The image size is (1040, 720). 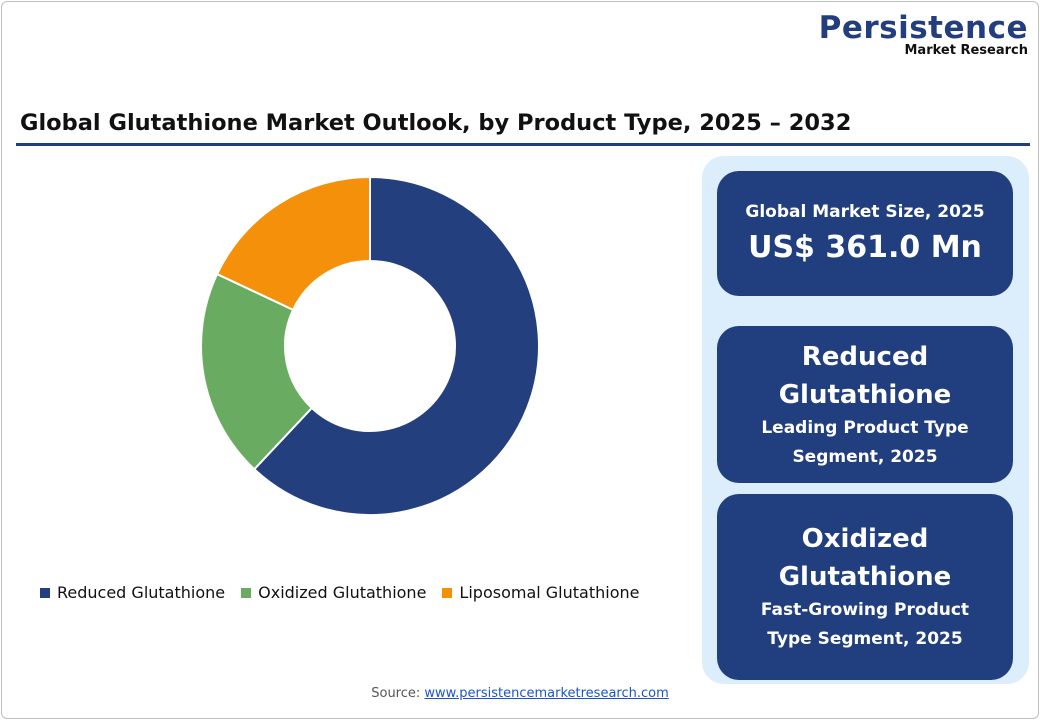 I want to click on fast-growing-title-1: Oxidized, so click(x=865, y=539).